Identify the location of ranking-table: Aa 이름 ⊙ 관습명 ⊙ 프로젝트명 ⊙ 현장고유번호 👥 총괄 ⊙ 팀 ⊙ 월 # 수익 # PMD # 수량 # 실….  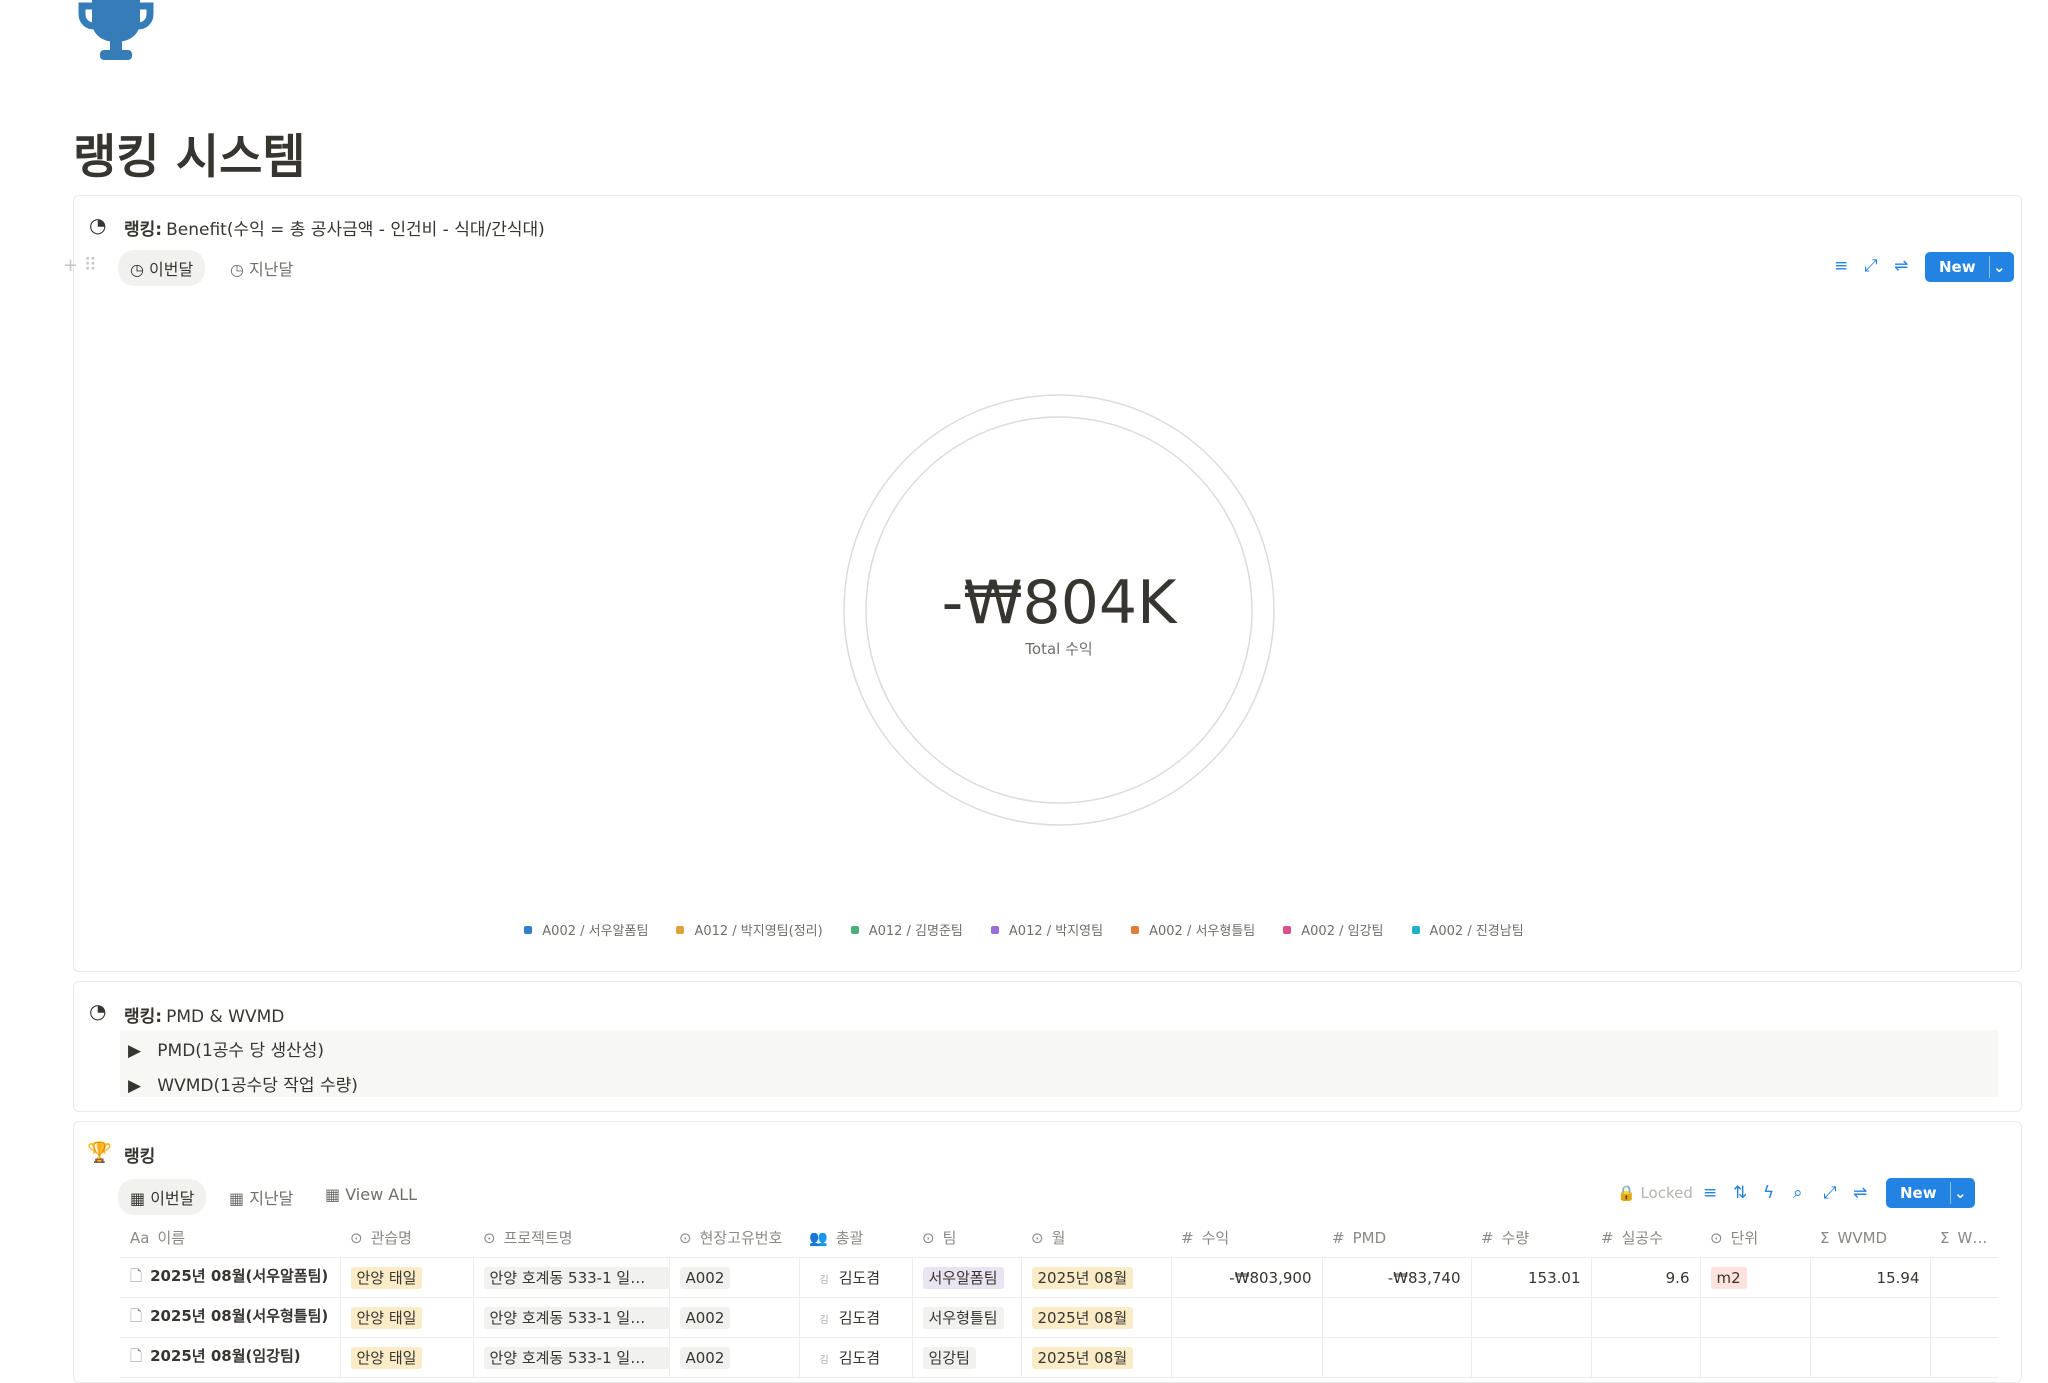
(1059, 1298).